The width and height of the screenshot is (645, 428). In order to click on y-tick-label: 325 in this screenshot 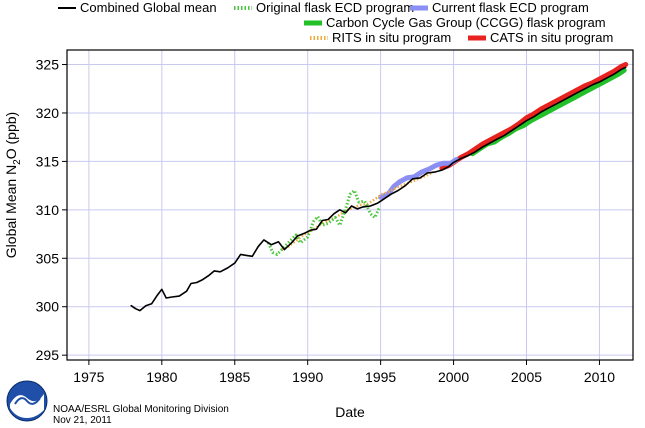, I will do `click(48, 65)`.